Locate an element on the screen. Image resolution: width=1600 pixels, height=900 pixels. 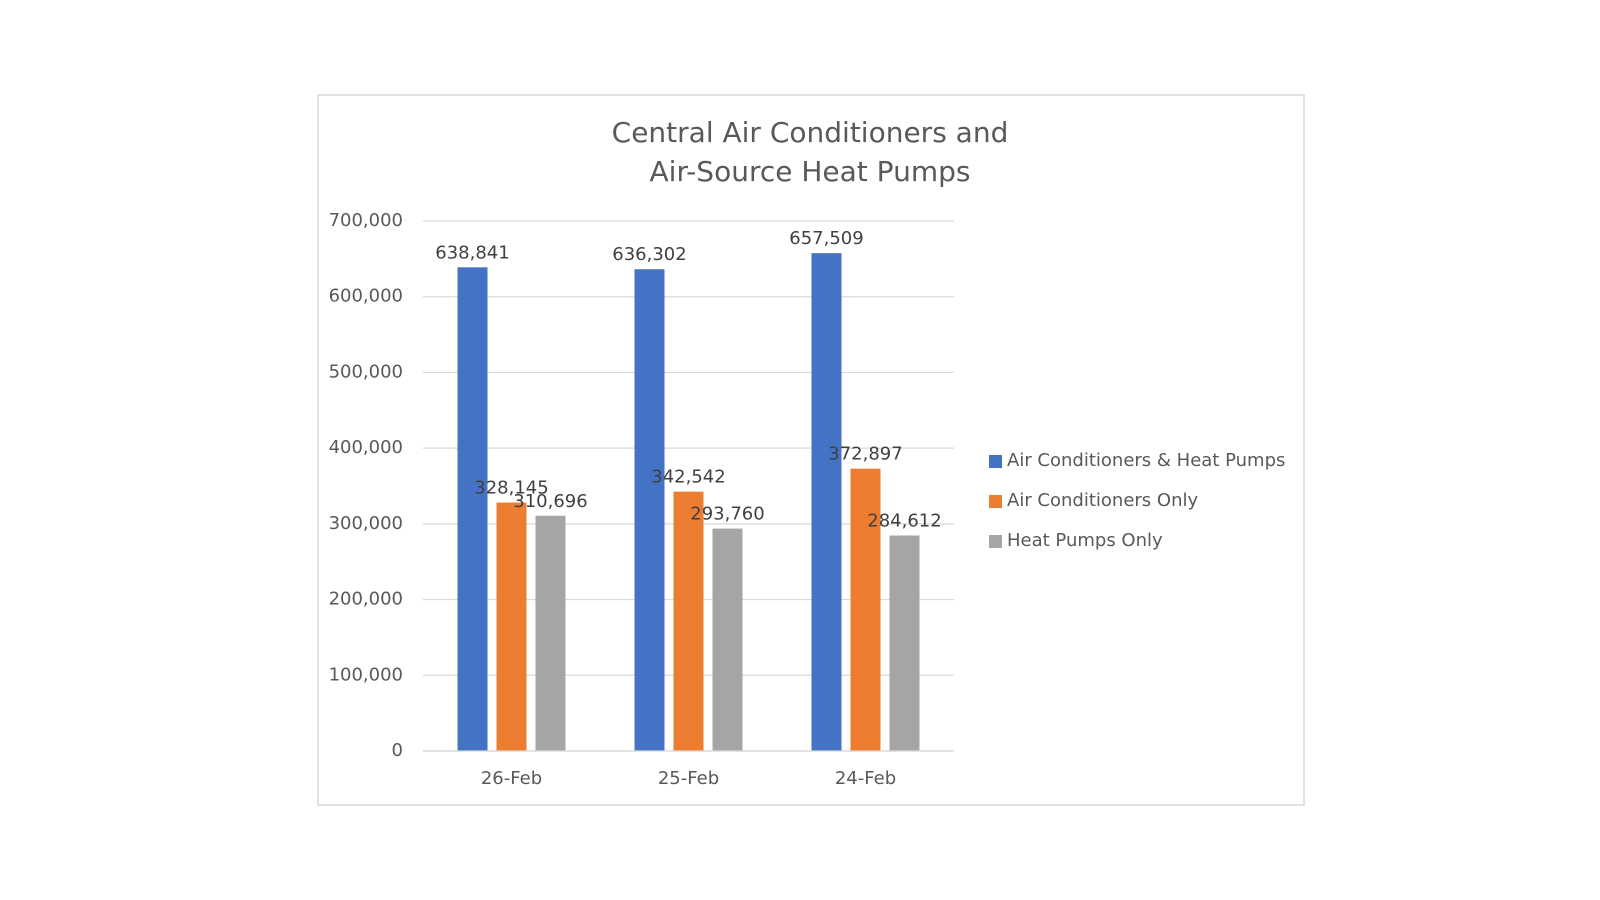
x-tick-label: 25-Feb is located at coordinates (688, 778).